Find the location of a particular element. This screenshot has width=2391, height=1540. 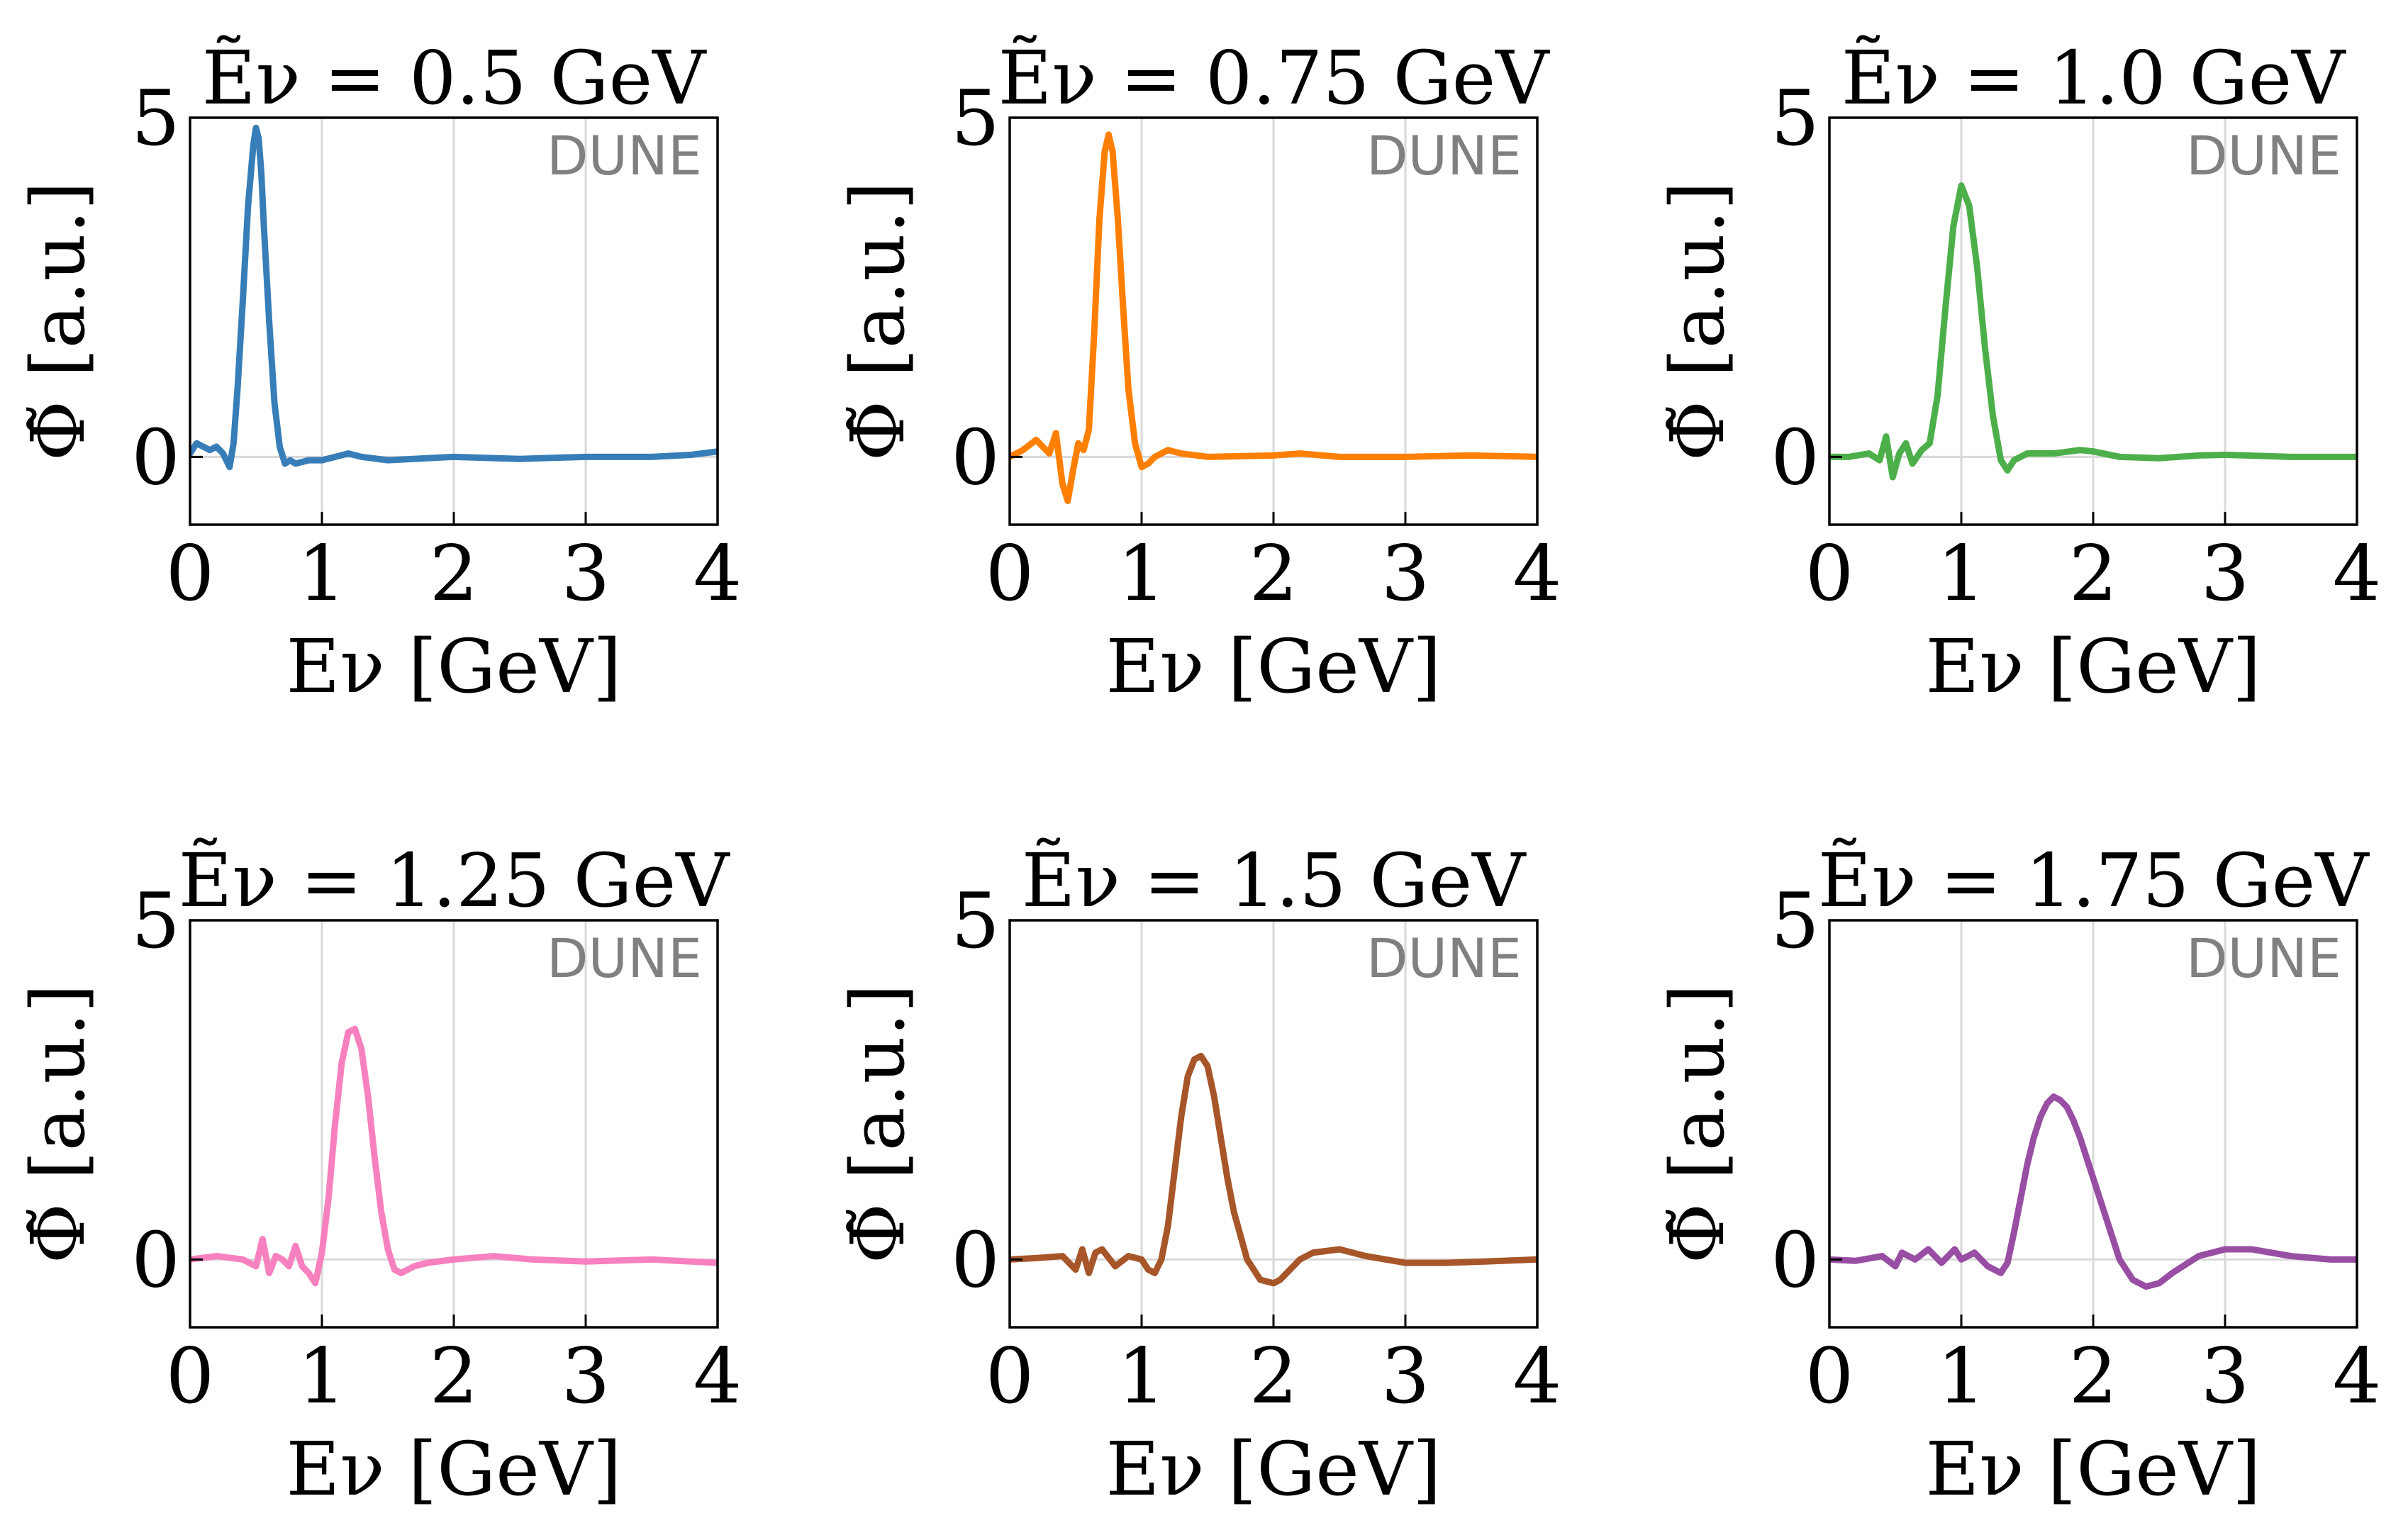

panel-title: Ẽν = 1.75 GeV is located at coordinates (2094, 880).